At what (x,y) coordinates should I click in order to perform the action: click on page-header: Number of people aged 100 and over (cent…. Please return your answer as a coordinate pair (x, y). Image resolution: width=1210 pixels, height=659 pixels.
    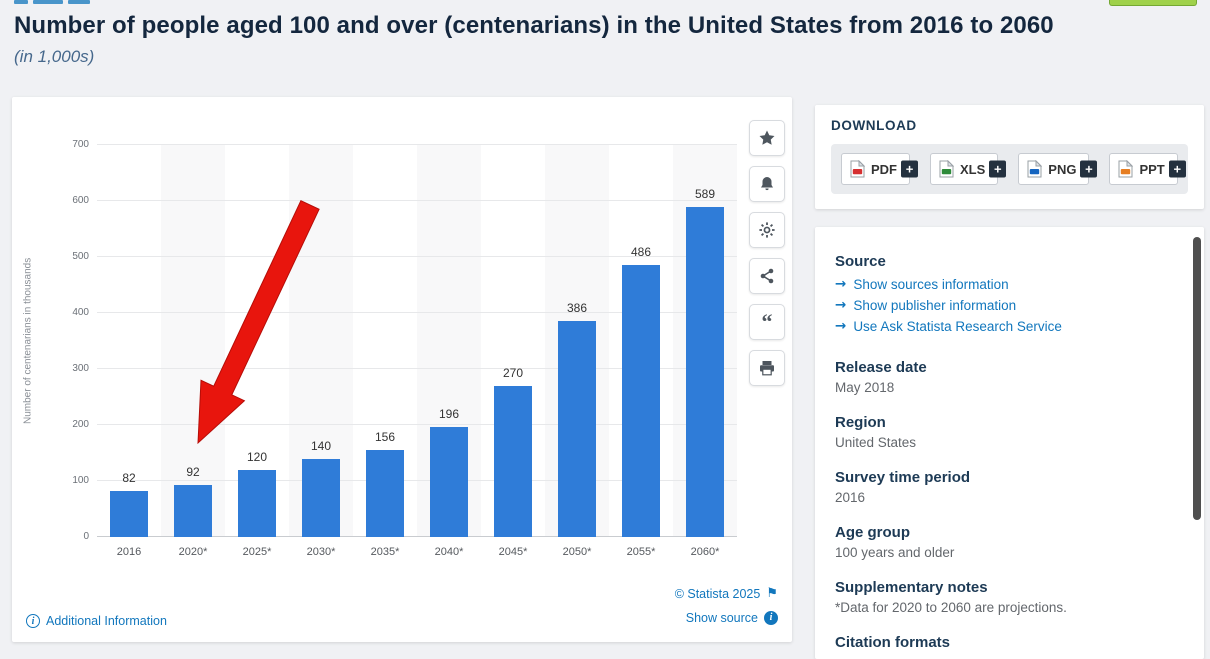
    Looking at the image, I should click on (605, 33).